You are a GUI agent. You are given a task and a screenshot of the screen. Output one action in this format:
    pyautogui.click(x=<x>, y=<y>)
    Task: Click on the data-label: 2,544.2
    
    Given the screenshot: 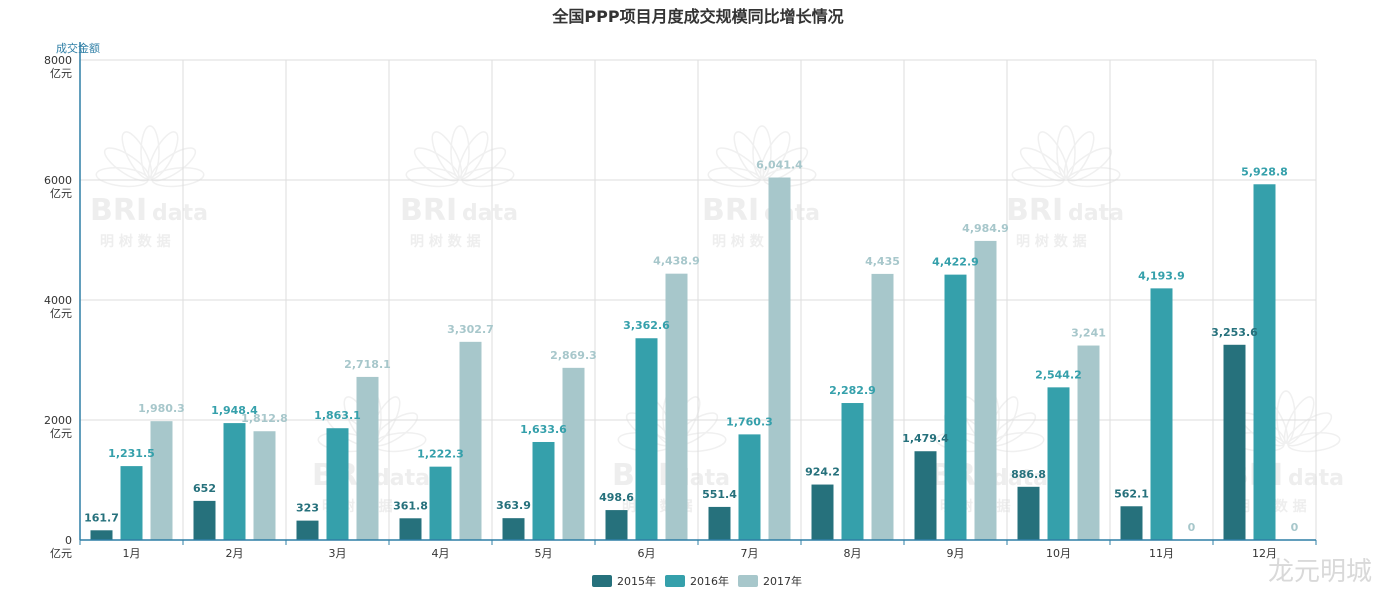 What is the action you would take?
    pyautogui.click(x=1058, y=374)
    